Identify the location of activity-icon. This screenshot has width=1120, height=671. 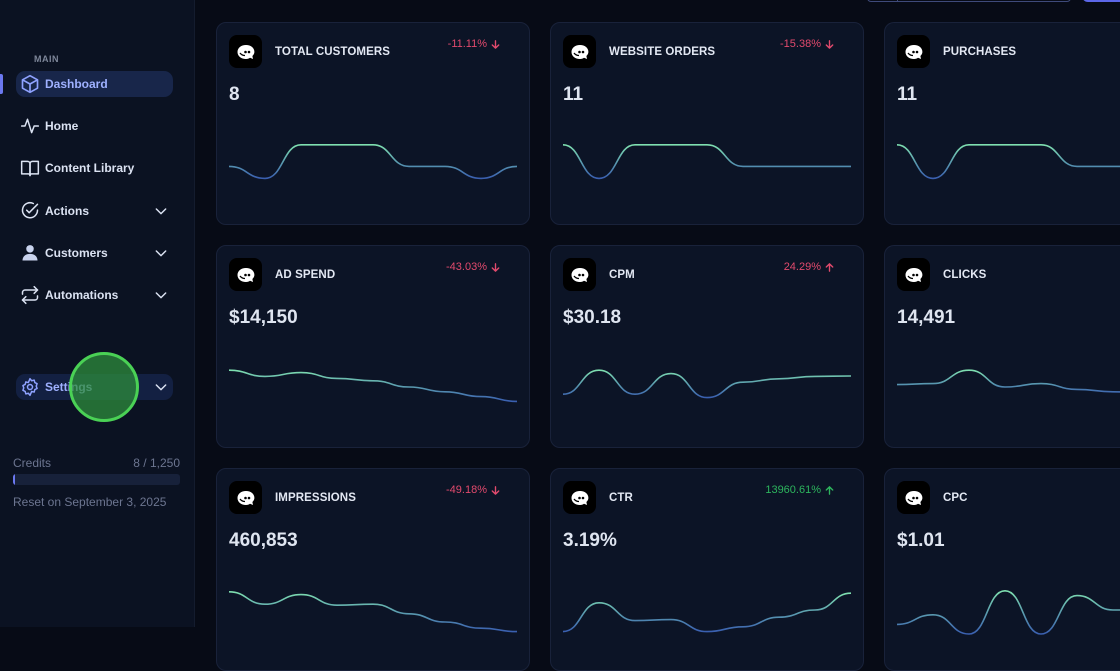
(30, 126).